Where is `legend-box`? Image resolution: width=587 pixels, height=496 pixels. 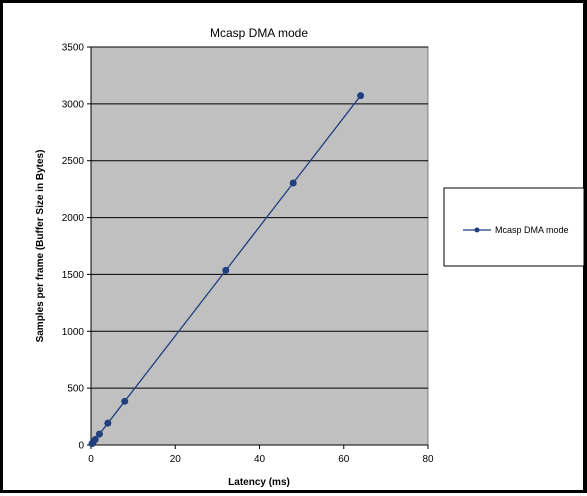 legend-box is located at coordinates (514, 227).